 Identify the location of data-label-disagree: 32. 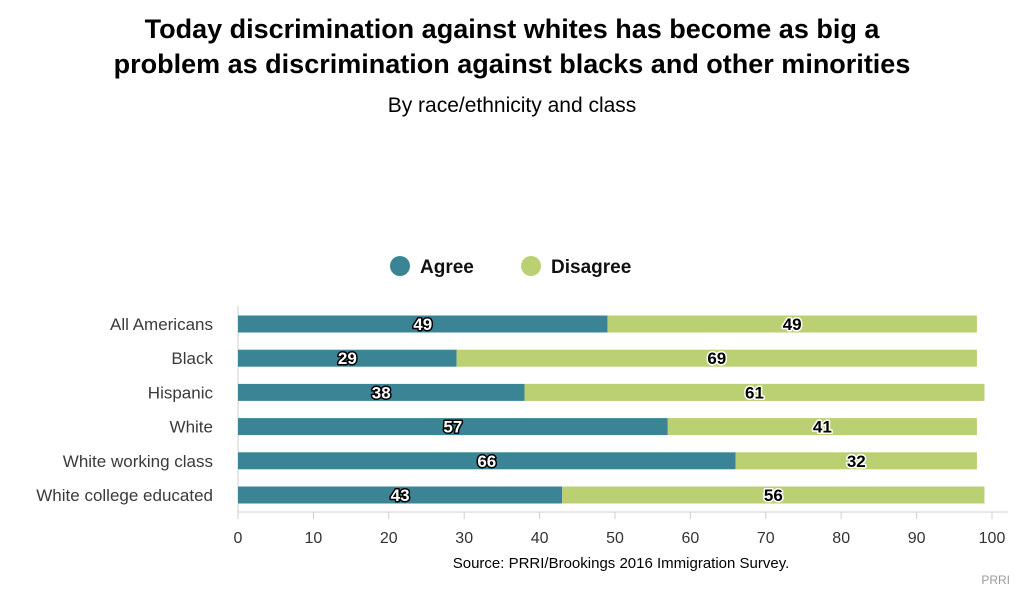
(856, 461).